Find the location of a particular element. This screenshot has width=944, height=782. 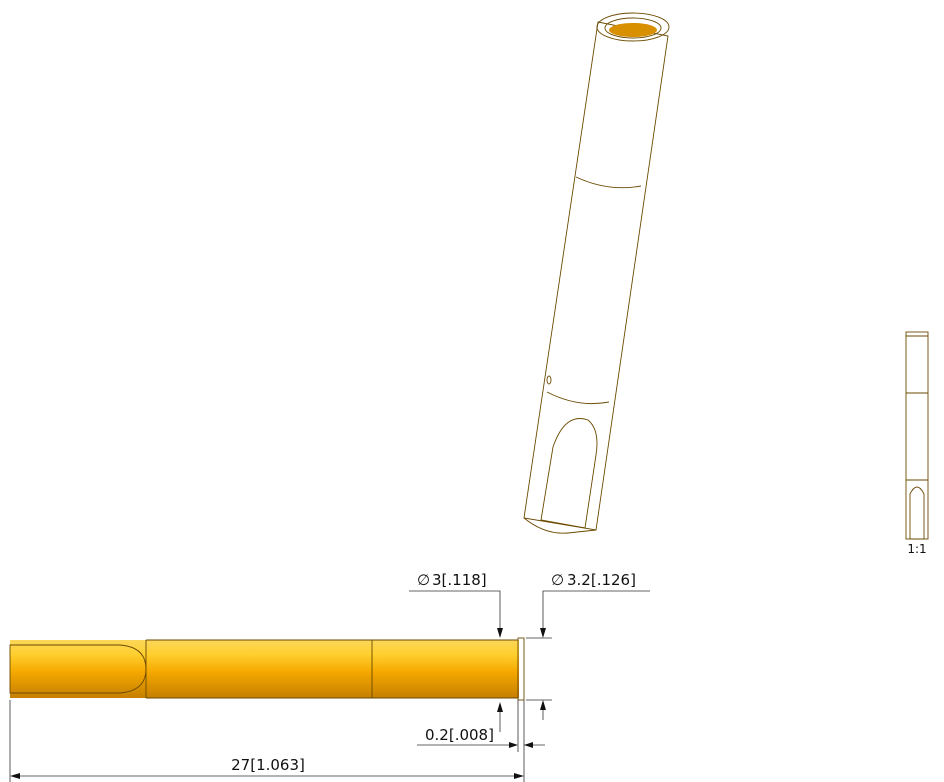

dimension-inner-diameter: ∅ 3[.118] is located at coordinates (456, 651).